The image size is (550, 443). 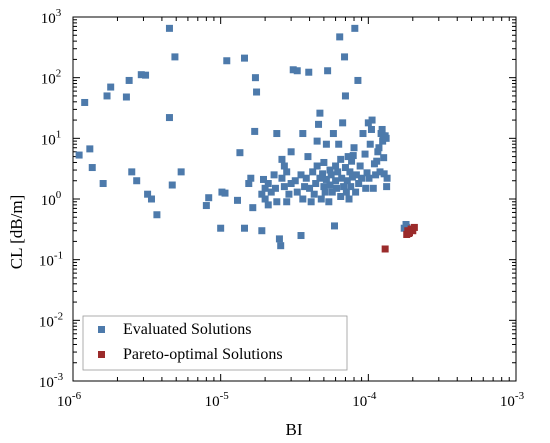 I want to click on legend-box, so click(x=215, y=343).